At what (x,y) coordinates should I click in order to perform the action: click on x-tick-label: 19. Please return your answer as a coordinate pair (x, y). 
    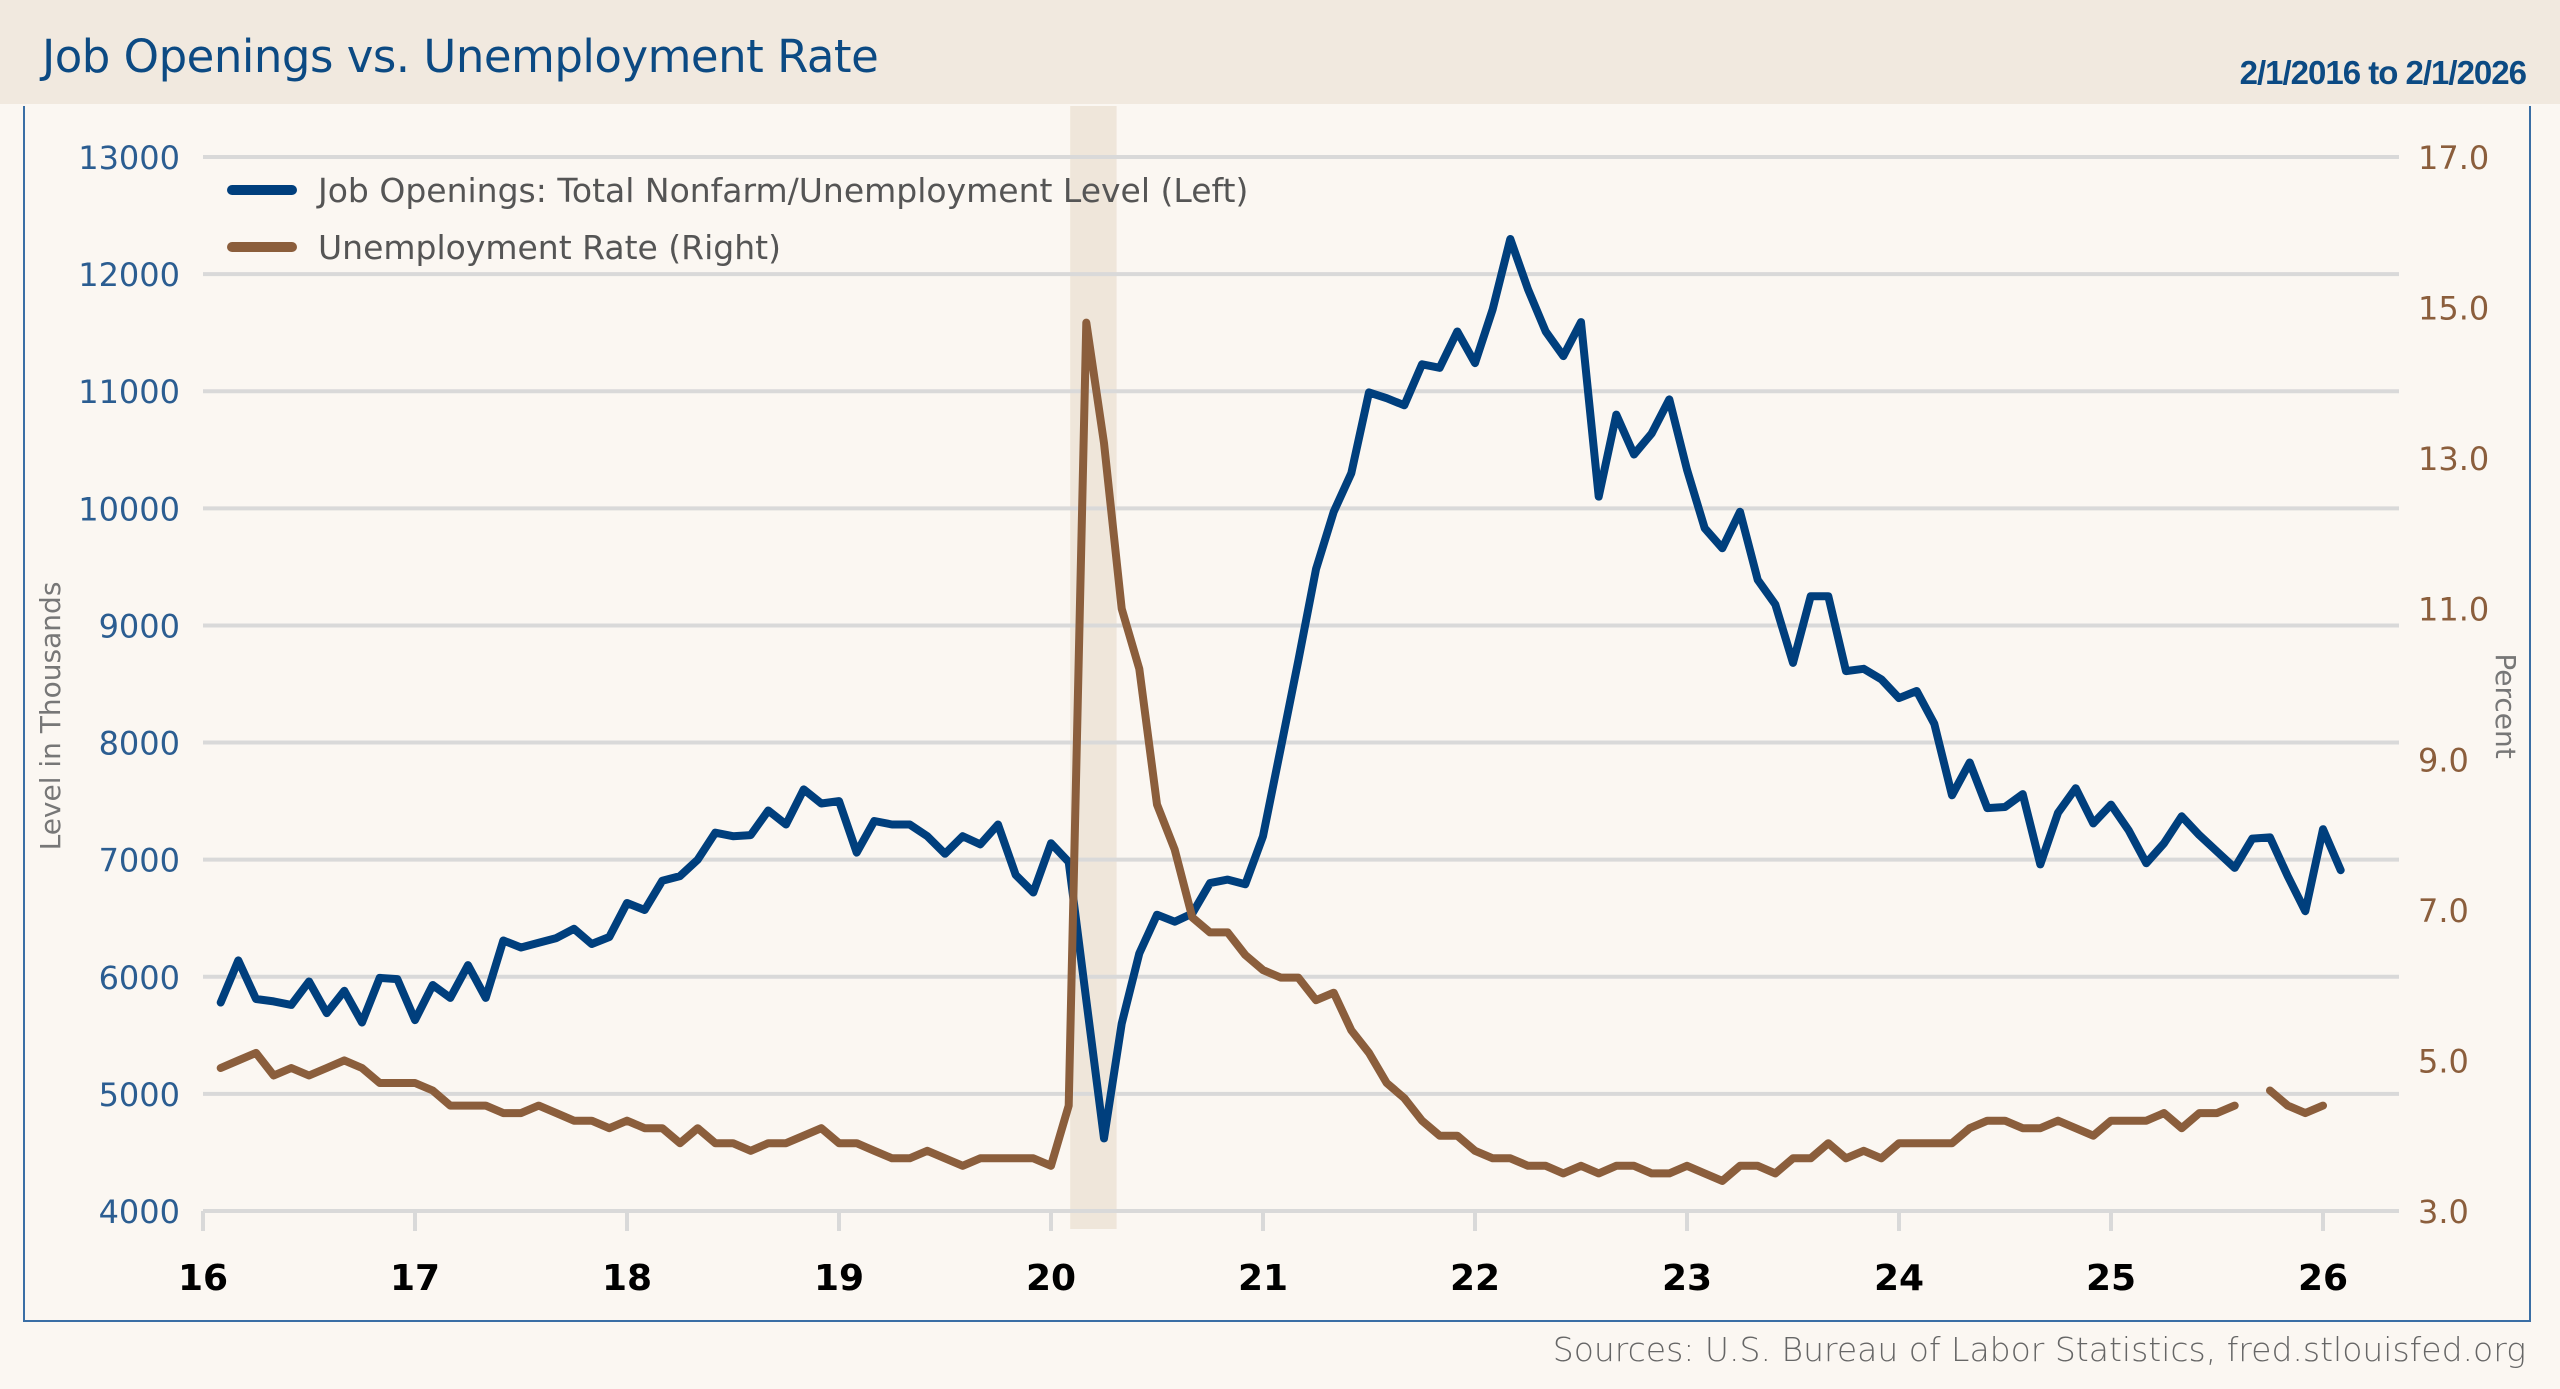
    Looking at the image, I should click on (839, 1278).